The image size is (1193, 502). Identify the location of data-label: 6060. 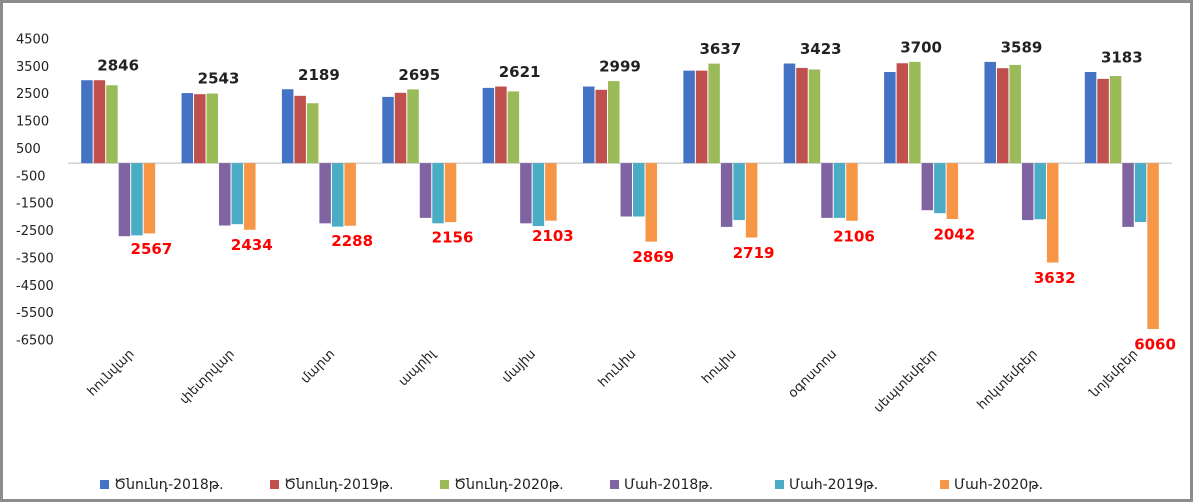
(1155, 344).